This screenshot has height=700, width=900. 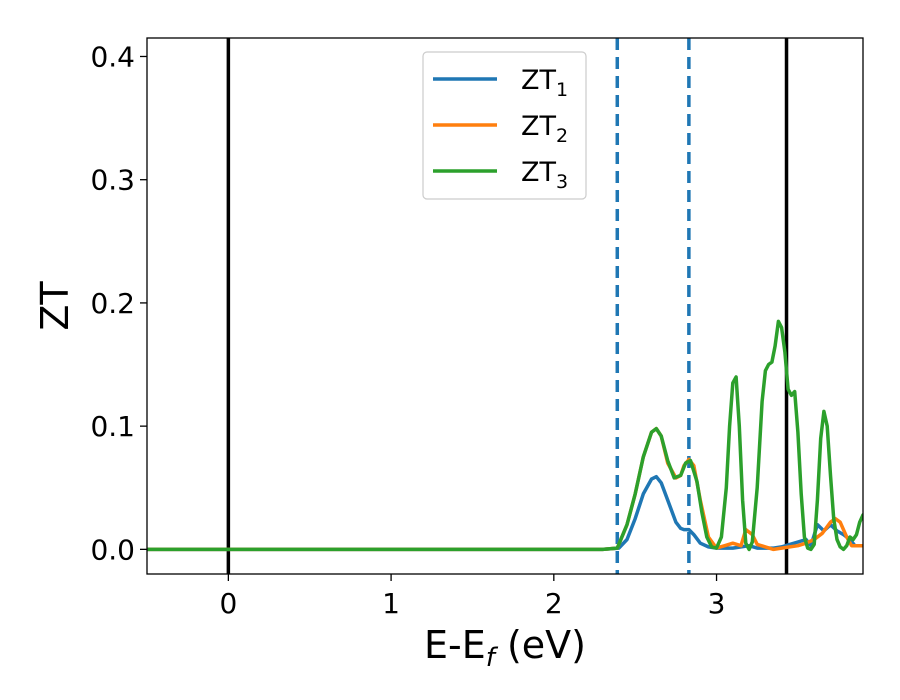 What do you see at coordinates (228, 603) in the screenshot?
I see `x-tick-label: 0` at bounding box center [228, 603].